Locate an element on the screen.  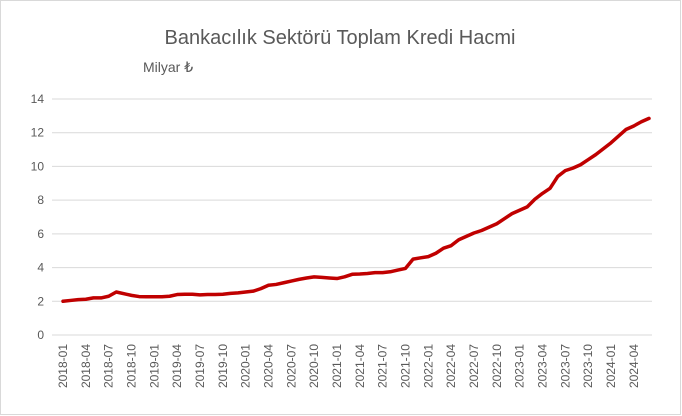
x-tick-label: 2020-10 is located at coordinates (314, 366).